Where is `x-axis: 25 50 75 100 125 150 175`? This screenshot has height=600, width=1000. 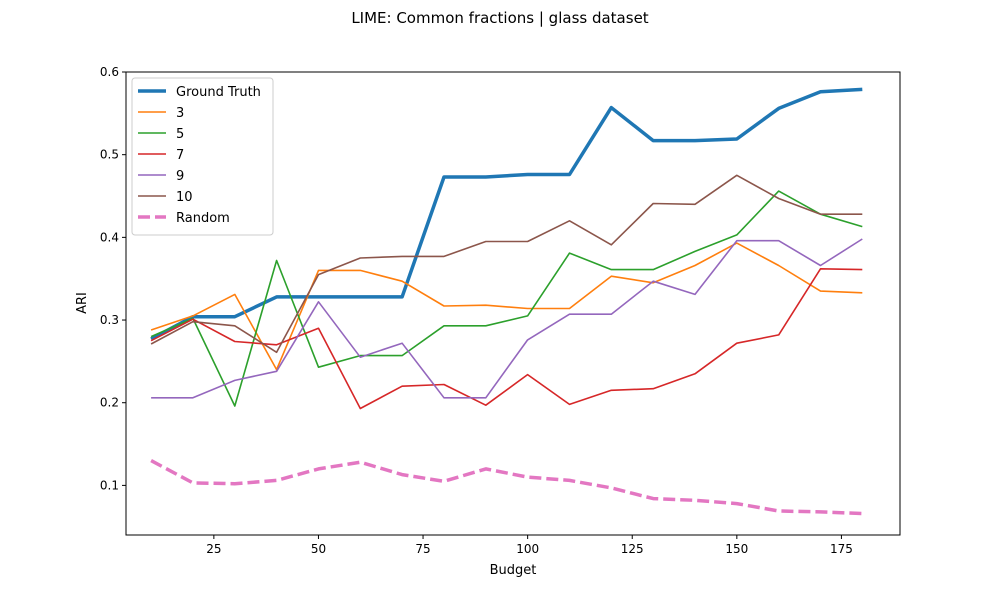
x-axis: 25 50 75 100 125 150 175 is located at coordinates (529, 545).